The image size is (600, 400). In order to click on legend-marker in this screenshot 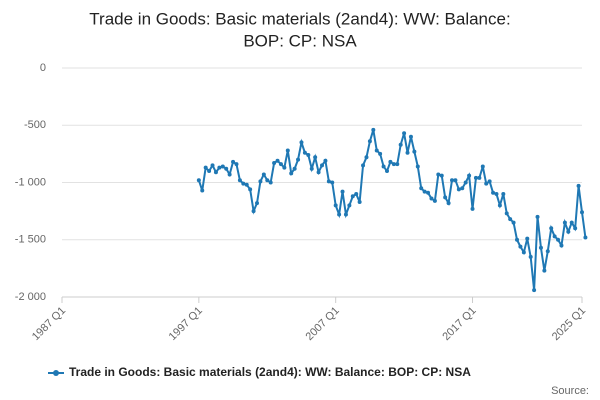, I will do `click(56, 373)`.